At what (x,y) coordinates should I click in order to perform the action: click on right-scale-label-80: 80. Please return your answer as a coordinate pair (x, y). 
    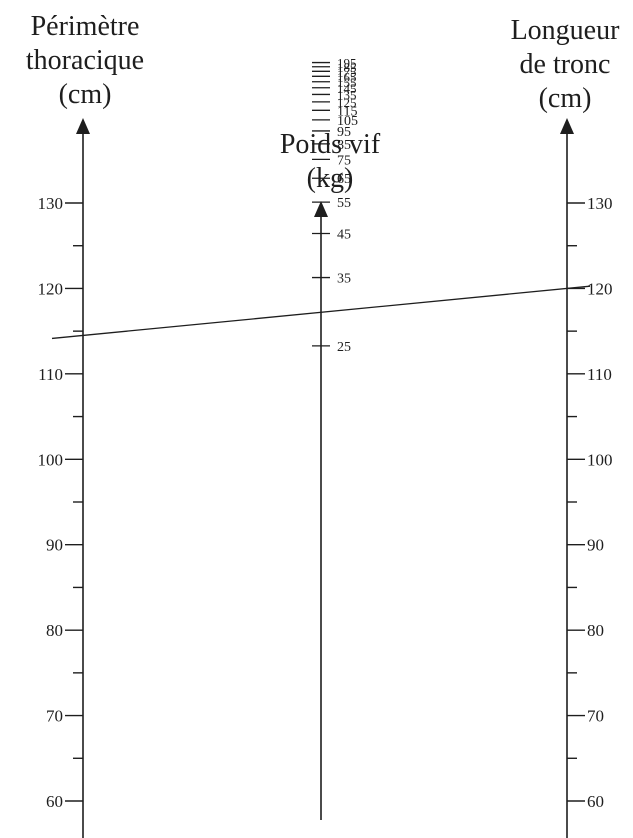
    Looking at the image, I should click on (595, 630).